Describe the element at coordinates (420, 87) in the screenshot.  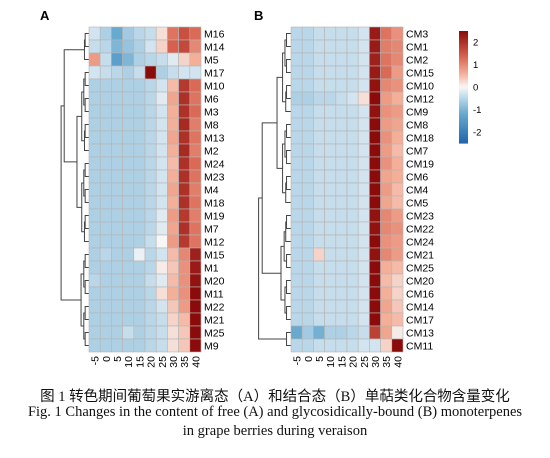
I see `panel-b-row-label-CM10: CM10` at that location.